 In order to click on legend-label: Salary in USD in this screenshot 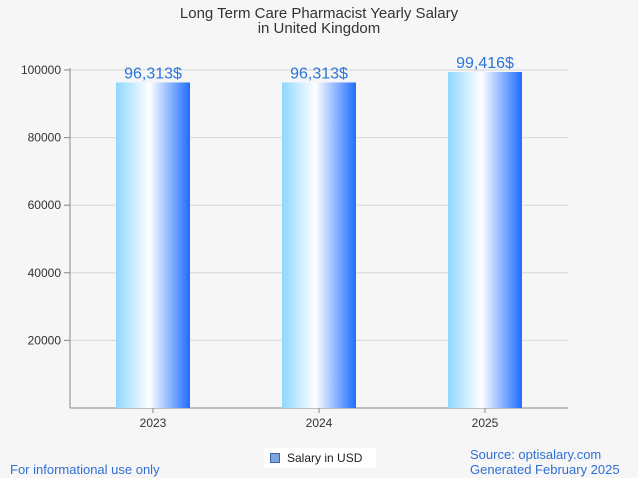, I will do `click(325, 458)`.